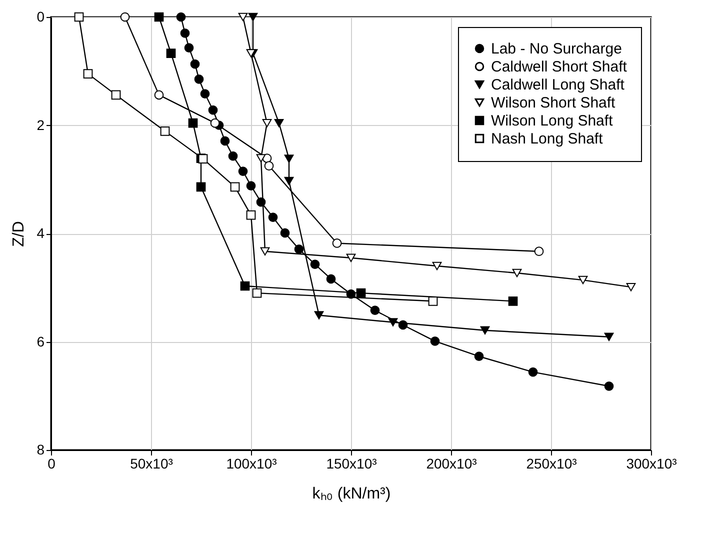 Image resolution: width=725 pixels, height=542 pixels. I want to click on y-tick-label: 2, so click(40, 124).